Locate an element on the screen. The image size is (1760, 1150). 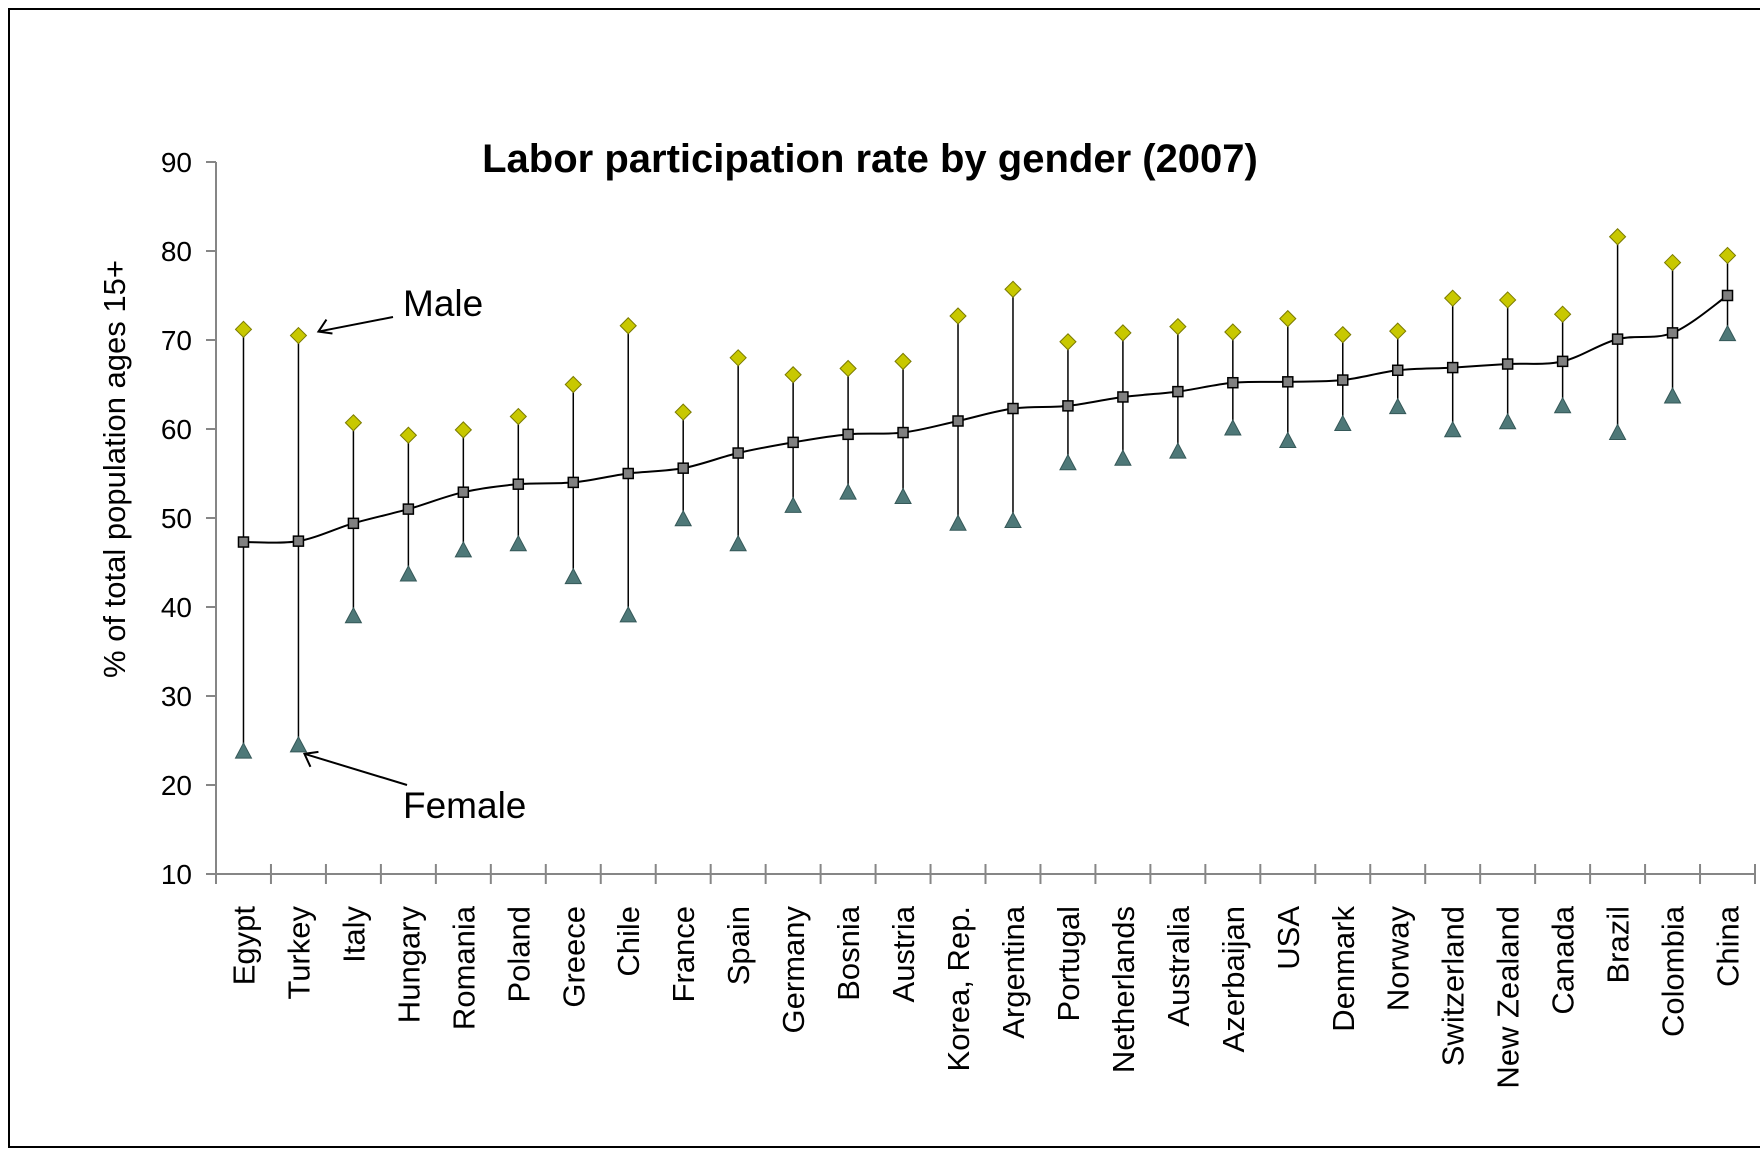
x-tick-label: Netherlands is located at coordinates (1123, 989).